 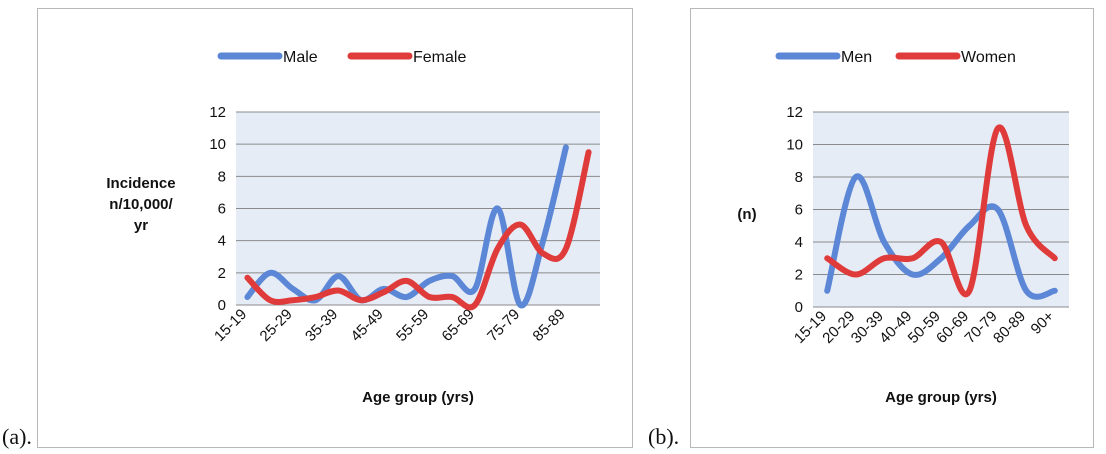 What do you see at coordinates (276, 325) in the screenshot?
I see `chart-a-x-tick-label: 25-29` at bounding box center [276, 325].